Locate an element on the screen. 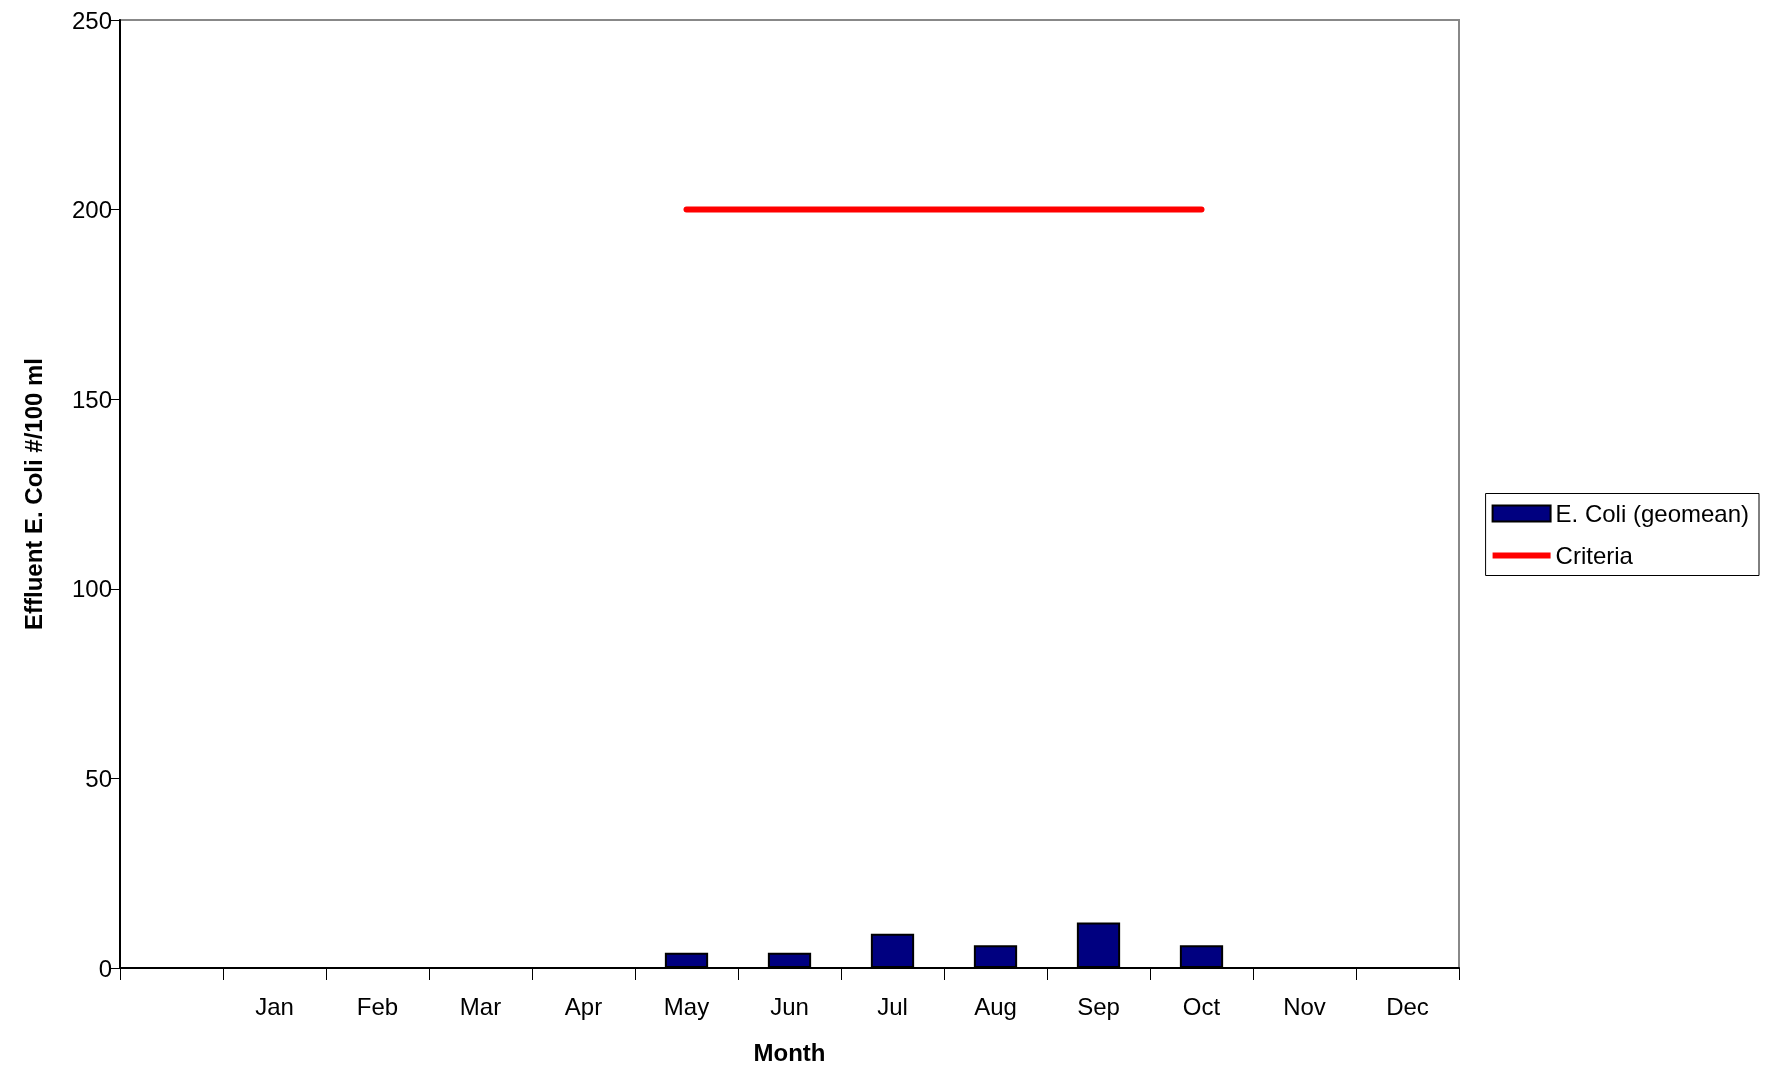  y-tick-label: 100 is located at coordinates (91, 589).